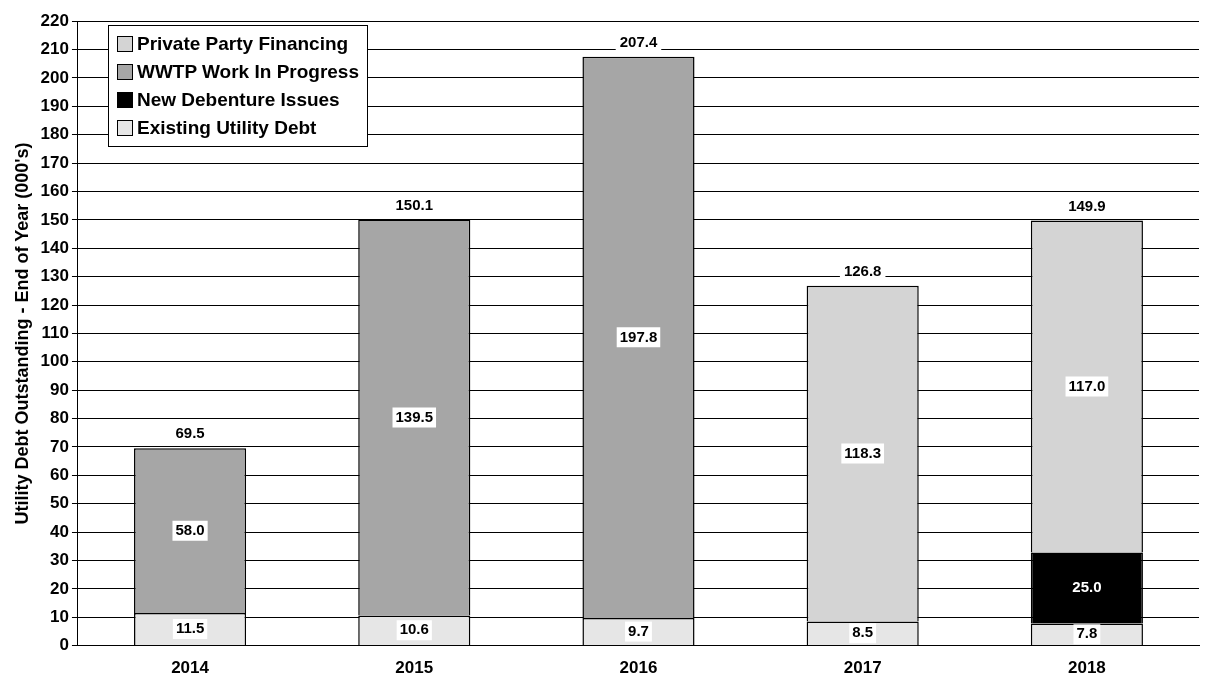 The height and width of the screenshot is (690, 1227). Describe the element at coordinates (55, 333) in the screenshot. I see `y-tick-label: 110` at that location.